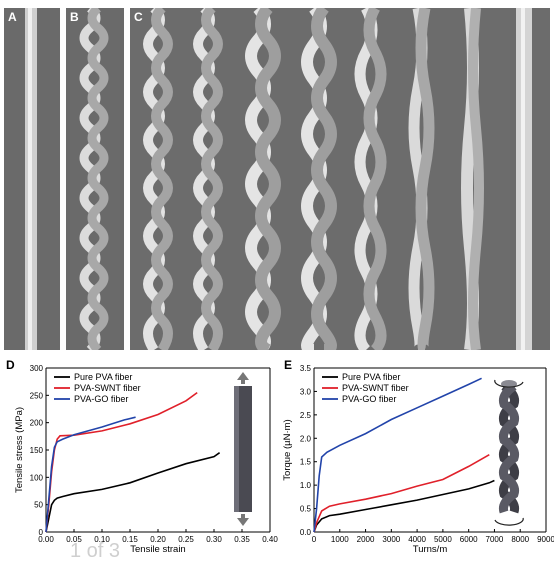  Describe the element at coordinates (306, 368) in the screenshot. I see `y-tick-label: 3.5` at that location.